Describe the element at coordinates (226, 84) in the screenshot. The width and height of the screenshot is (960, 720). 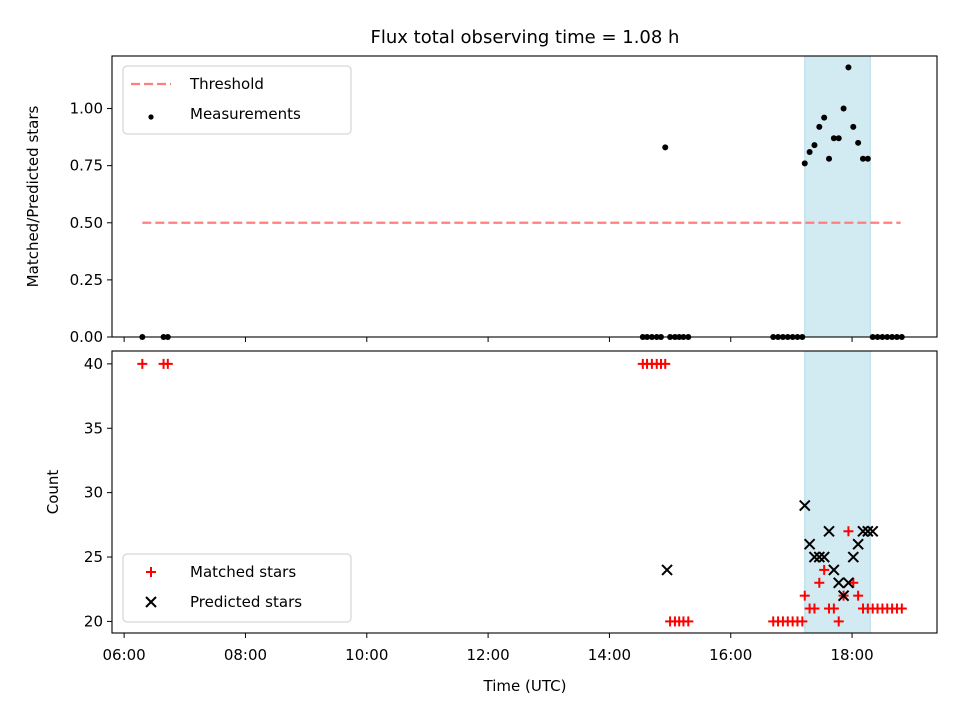
I see `legend-label: Threshold` at that location.